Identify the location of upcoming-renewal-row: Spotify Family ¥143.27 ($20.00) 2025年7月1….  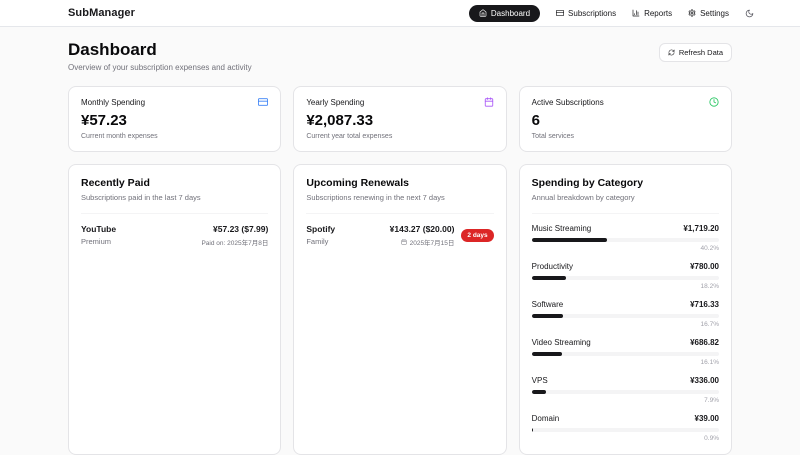
(400, 230).